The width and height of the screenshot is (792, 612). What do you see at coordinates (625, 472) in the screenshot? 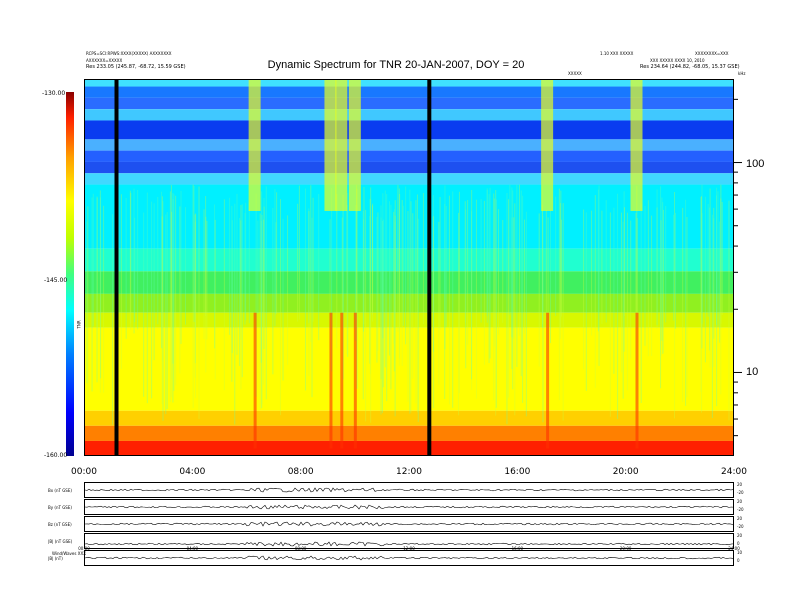
I see `x-tick-label: 20:00` at bounding box center [625, 472].